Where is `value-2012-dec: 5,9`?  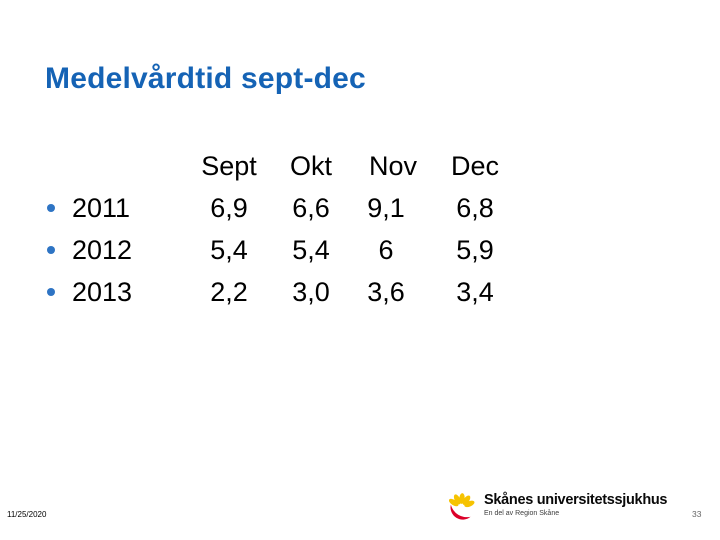 value-2012-dec: 5,9 is located at coordinates (475, 249).